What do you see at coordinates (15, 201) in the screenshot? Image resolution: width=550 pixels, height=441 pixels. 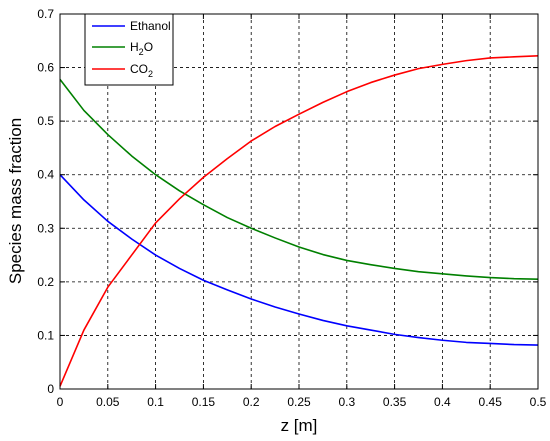 I see `y-axis-label: Species mass fraction` at bounding box center [15, 201].